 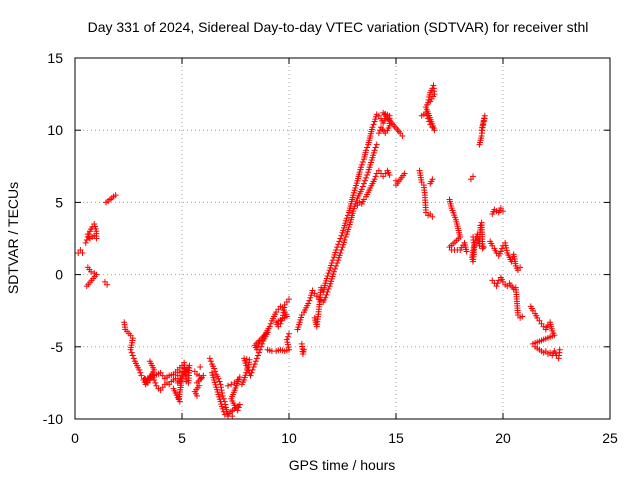 What do you see at coordinates (503, 438) in the screenshot?
I see `x-tick-label: 20` at bounding box center [503, 438].